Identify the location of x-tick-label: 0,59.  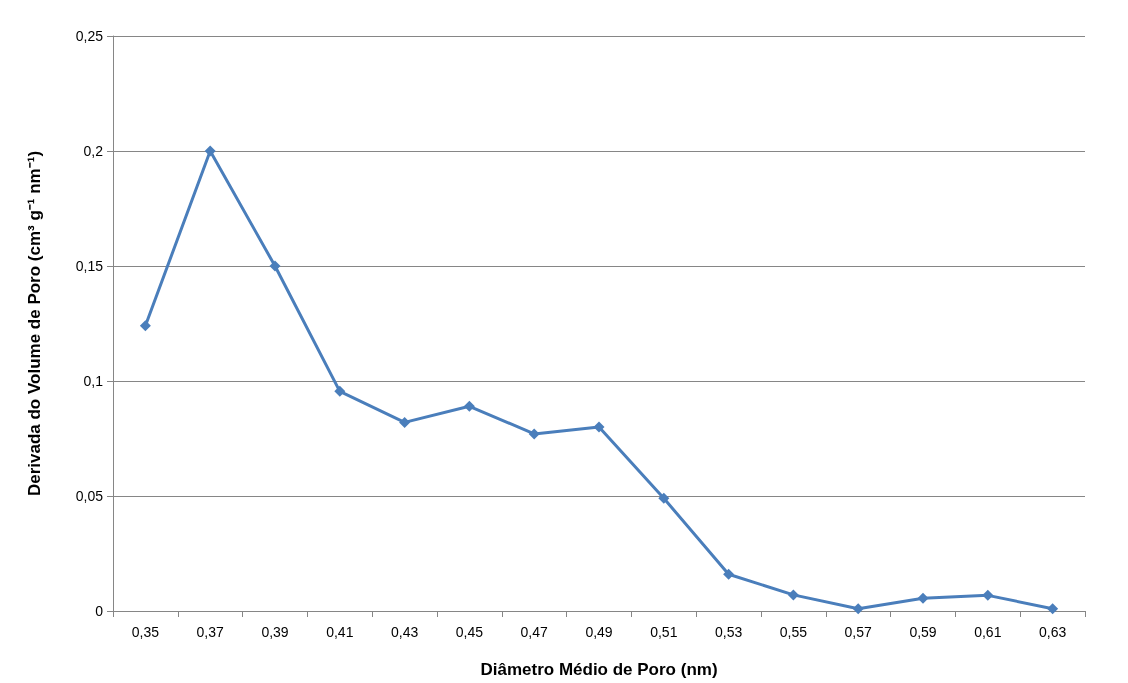
(923, 632).